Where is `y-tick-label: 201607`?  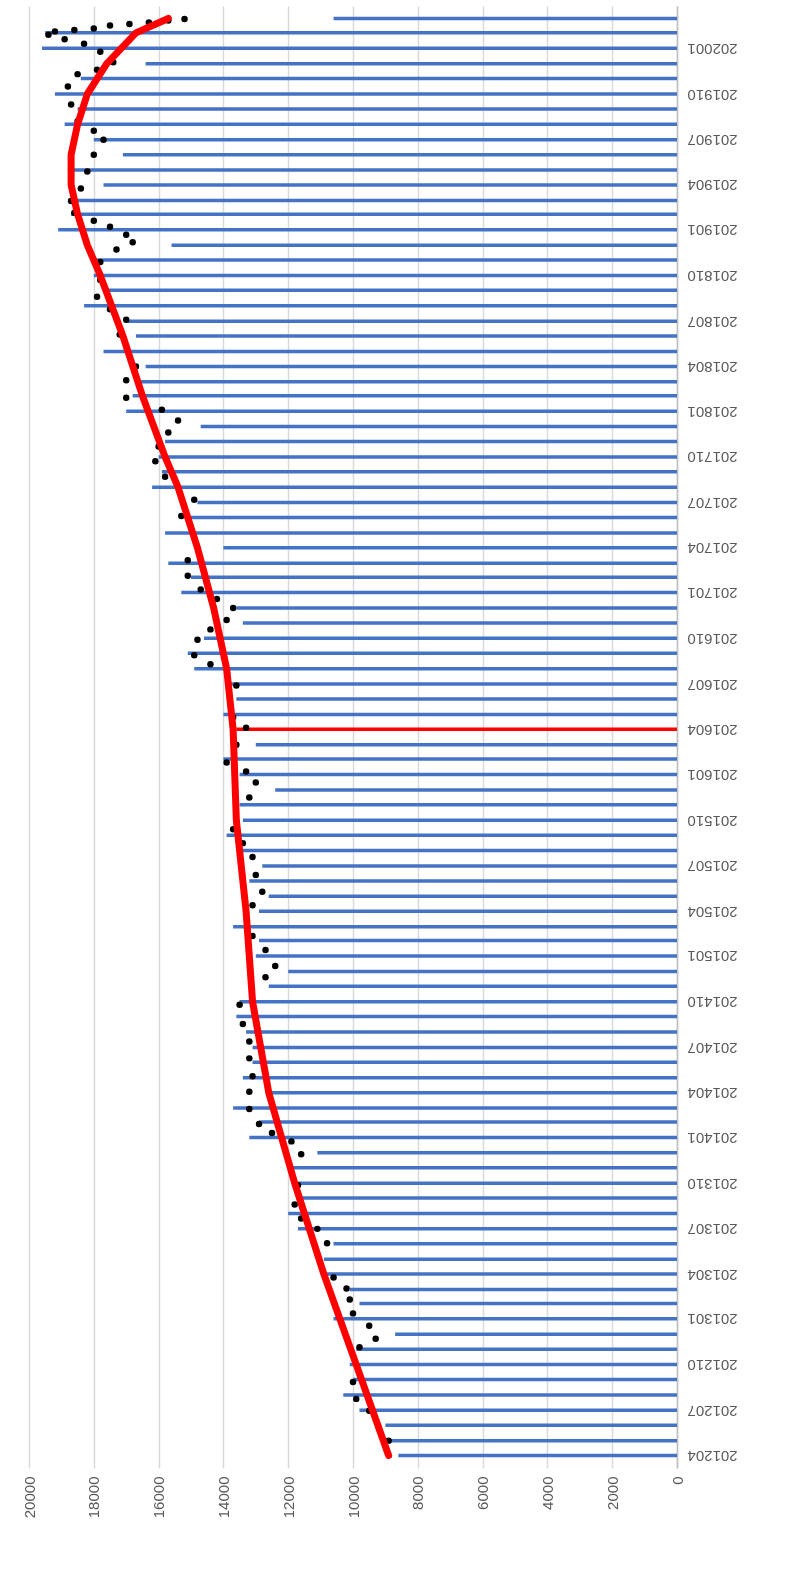
y-tick-label: 201607 is located at coordinates (712, 685).